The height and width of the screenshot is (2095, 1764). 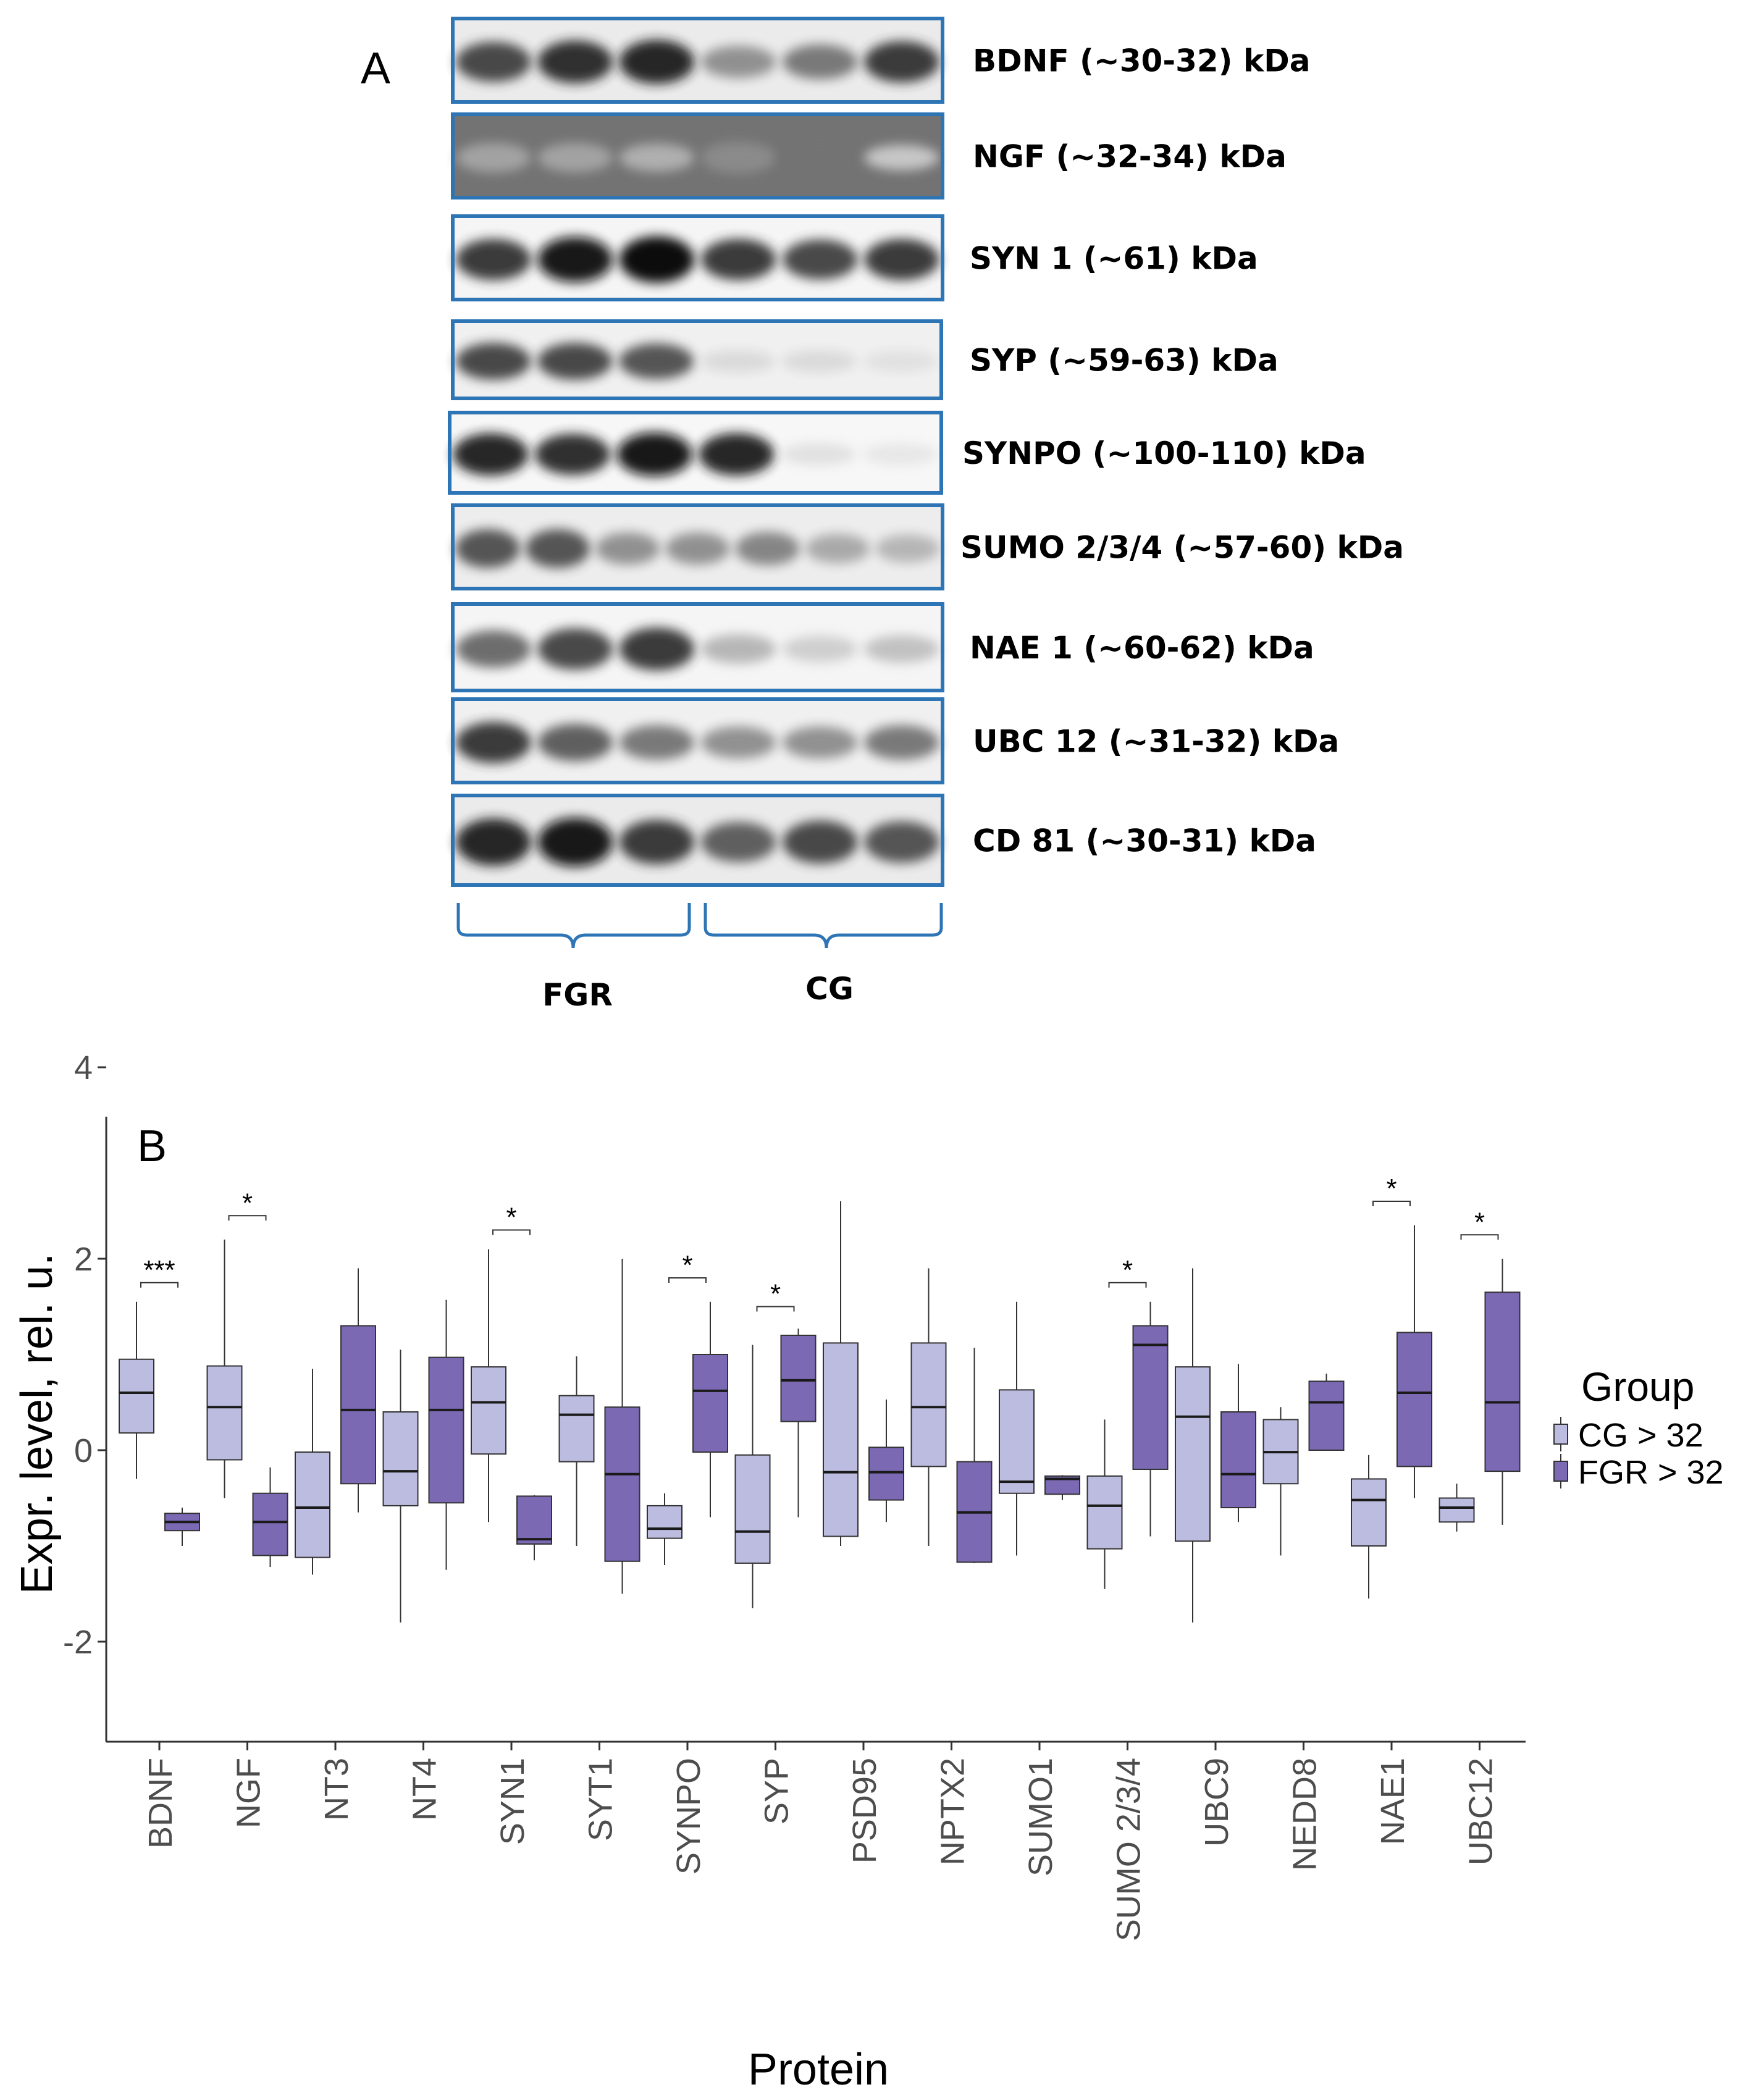 What do you see at coordinates (1144, 841) in the screenshot?
I see `blot-label: CD 81 (~30-31) kDa` at bounding box center [1144, 841].